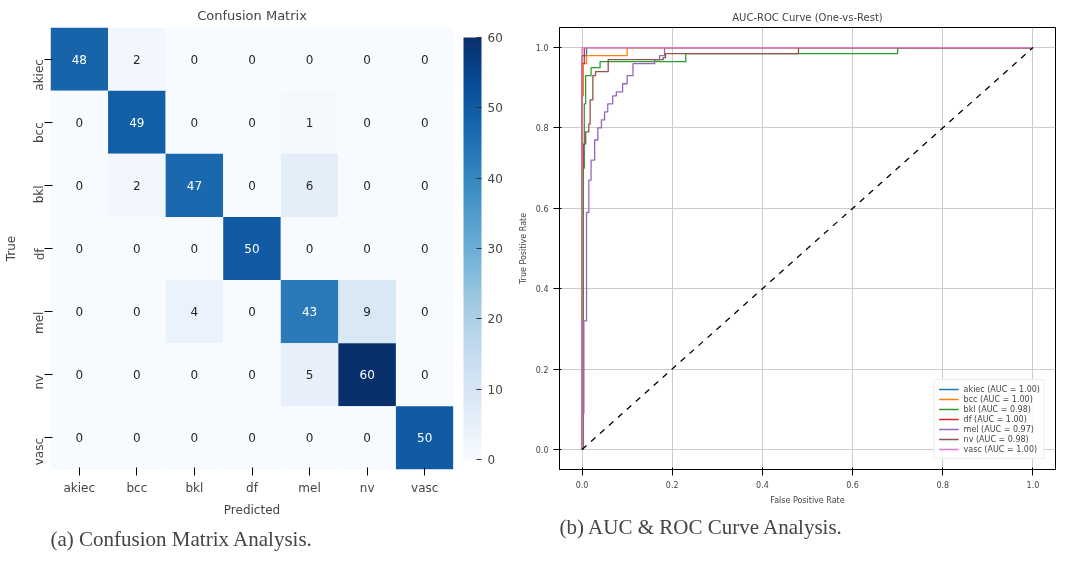 The width and height of the screenshot is (1069, 565). I want to click on y-tick-label: bcc, so click(39, 133).